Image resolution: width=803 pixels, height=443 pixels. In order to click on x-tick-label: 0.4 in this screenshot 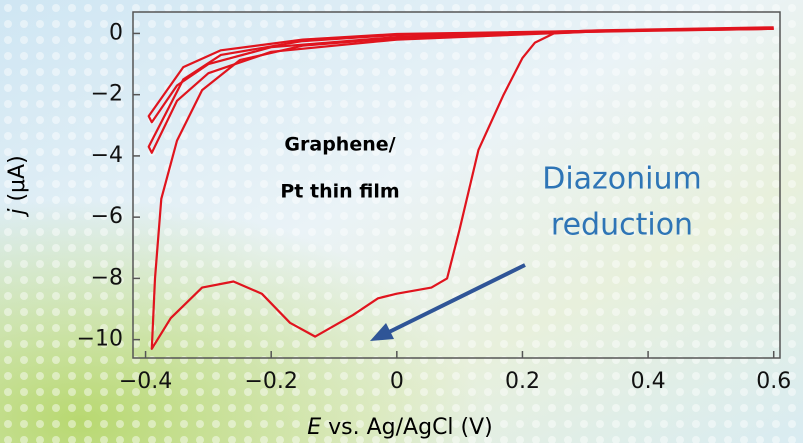, I will do `click(648, 381)`.